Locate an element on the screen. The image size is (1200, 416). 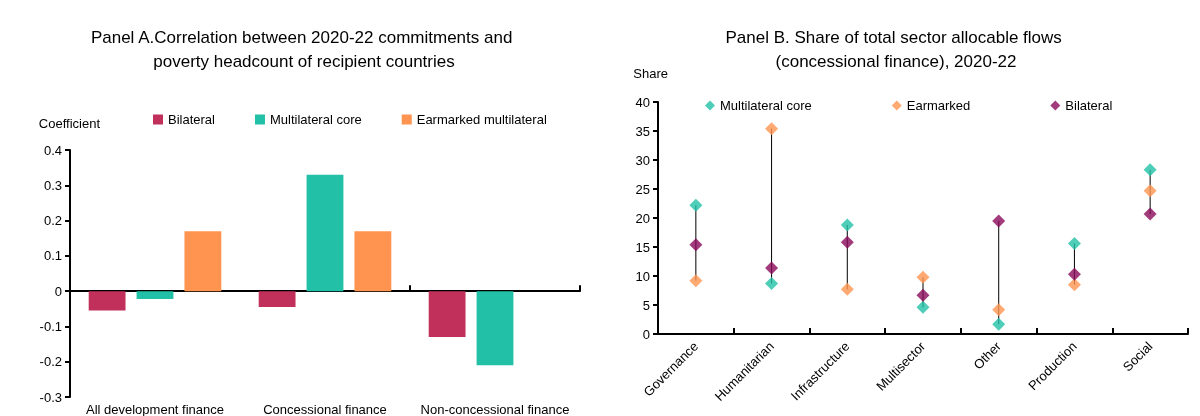
x-tick-label: Non-concessional finance is located at coordinates (495, 409).